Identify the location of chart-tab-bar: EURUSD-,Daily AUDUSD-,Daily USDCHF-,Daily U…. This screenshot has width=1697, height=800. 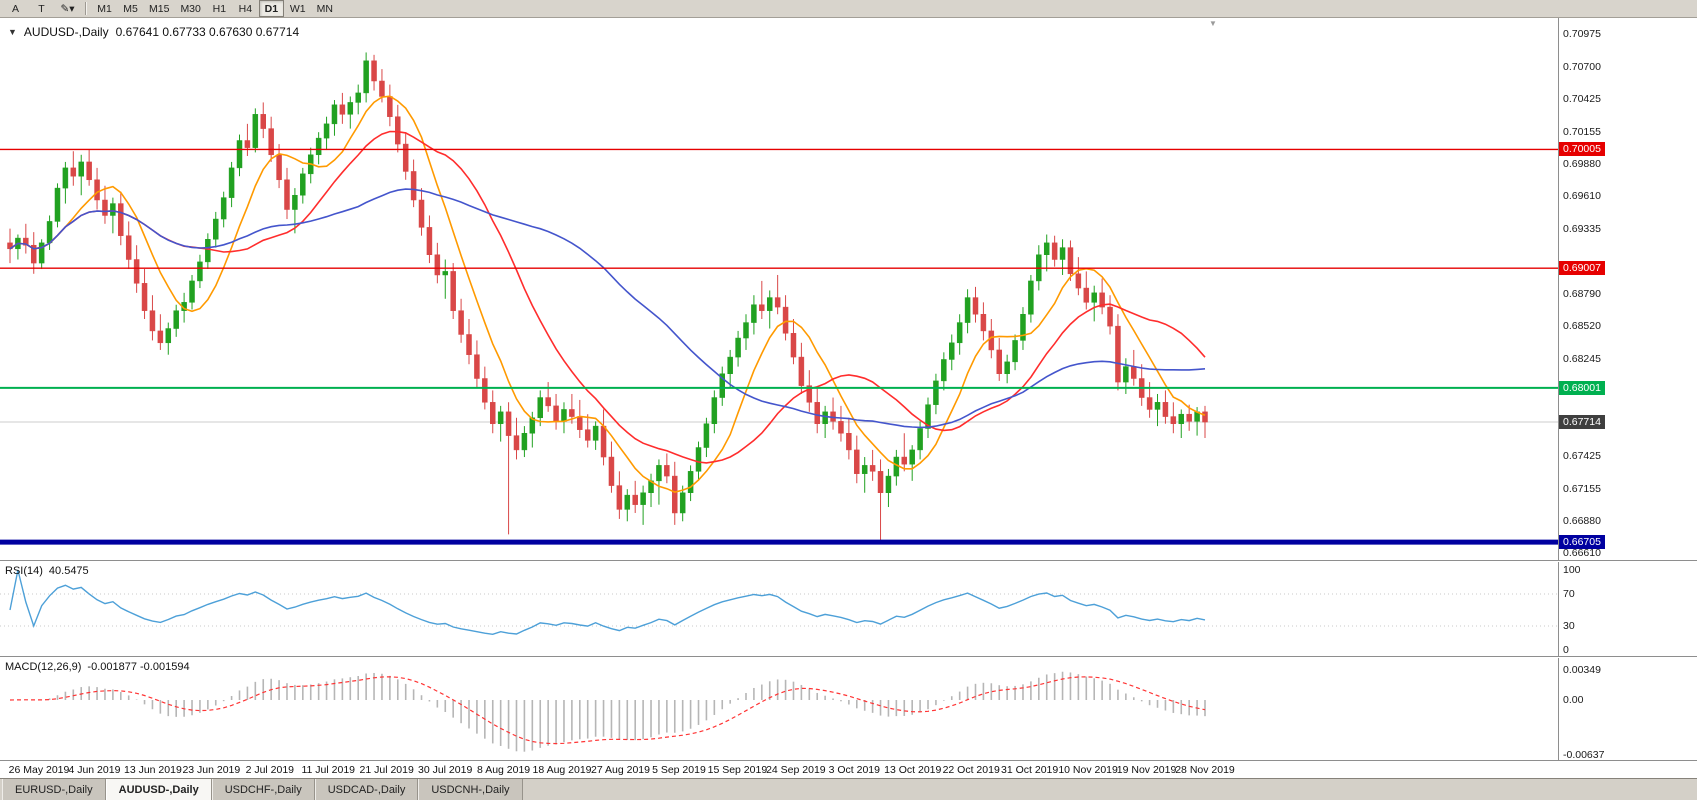
(848, 789).